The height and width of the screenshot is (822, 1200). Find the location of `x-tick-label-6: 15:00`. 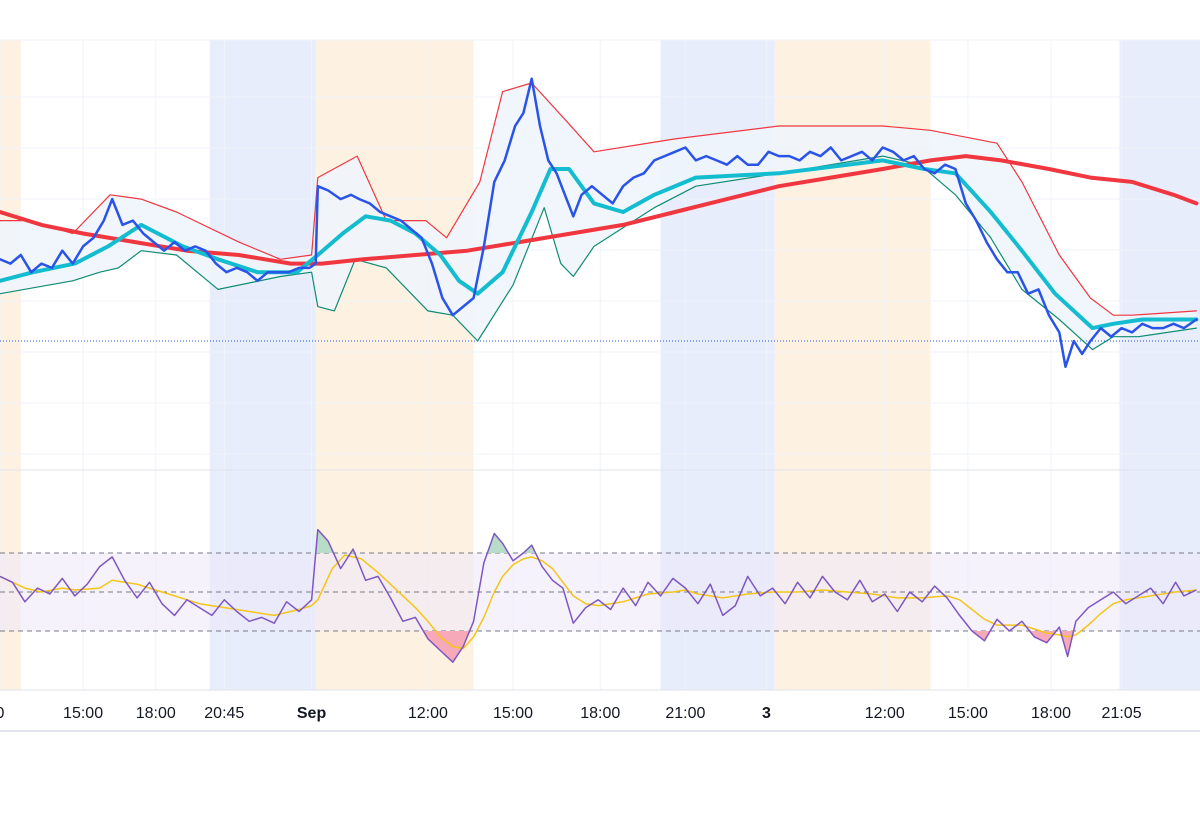

x-tick-label-6: 15:00 is located at coordinates (513, 713).